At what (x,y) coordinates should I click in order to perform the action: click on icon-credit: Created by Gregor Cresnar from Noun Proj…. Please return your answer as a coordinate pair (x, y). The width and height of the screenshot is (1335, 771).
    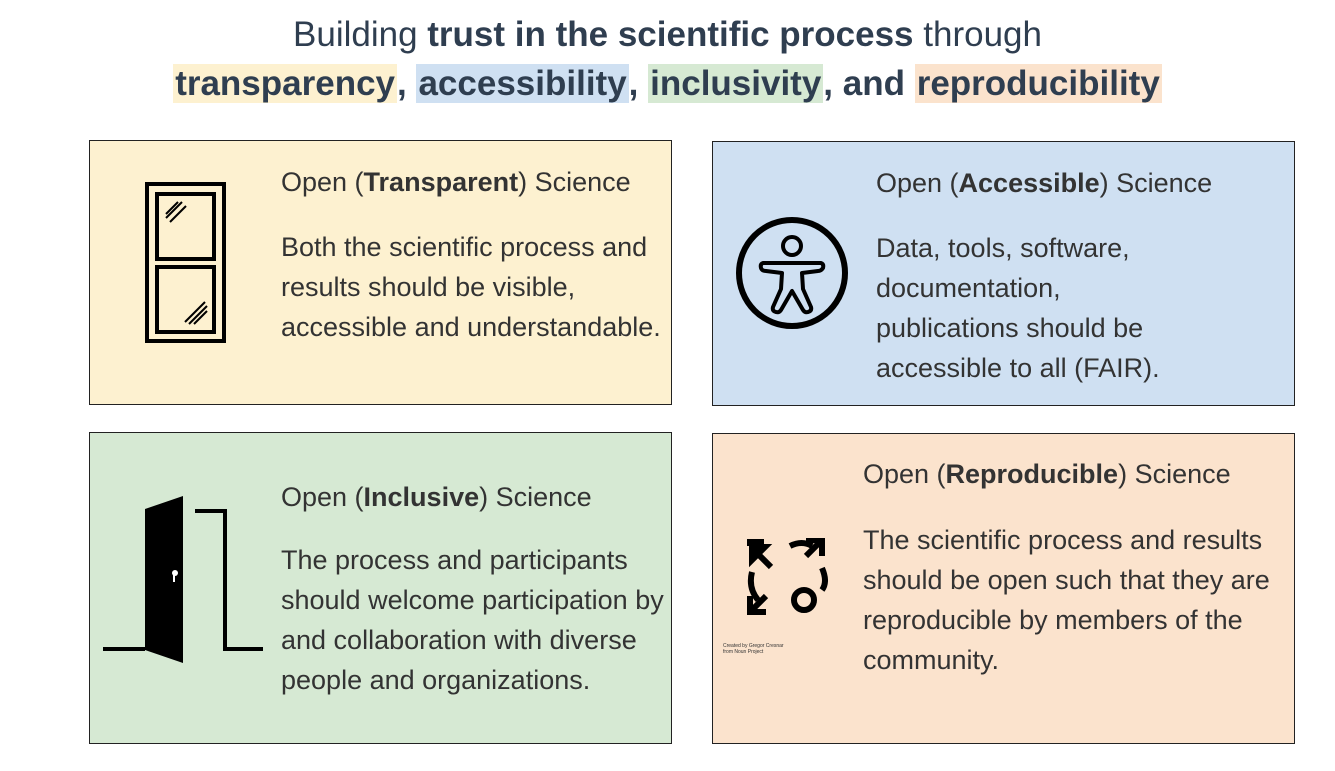
    Looking at the image, I should click on (753, 649).